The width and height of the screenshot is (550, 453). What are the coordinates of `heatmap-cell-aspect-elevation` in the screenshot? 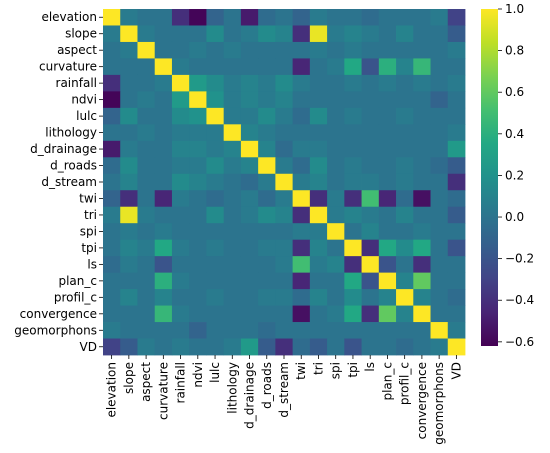 It's located at (112, 50).